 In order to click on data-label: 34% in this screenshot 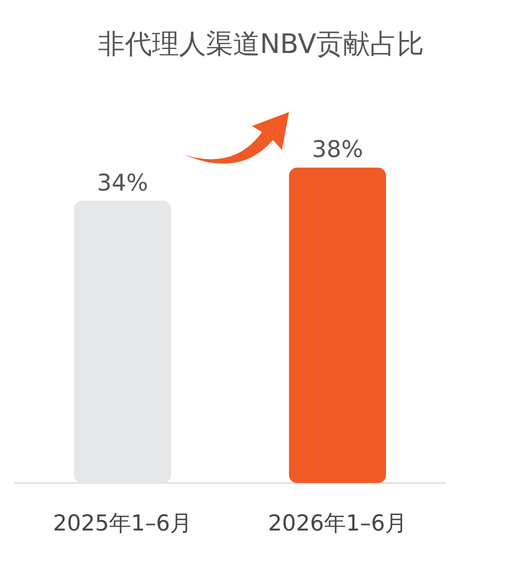, I will do `click(122, 183)`.